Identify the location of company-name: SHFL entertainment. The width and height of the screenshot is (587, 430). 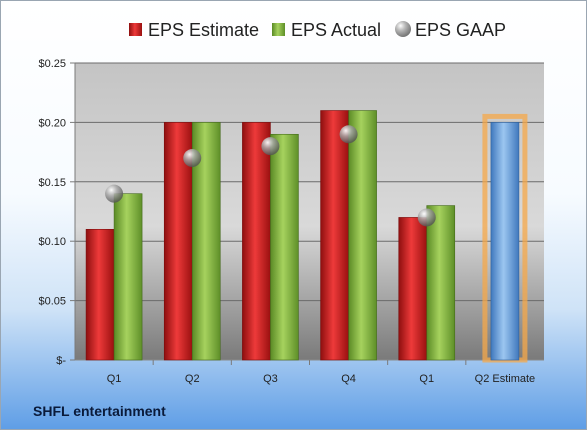
(99, 411).